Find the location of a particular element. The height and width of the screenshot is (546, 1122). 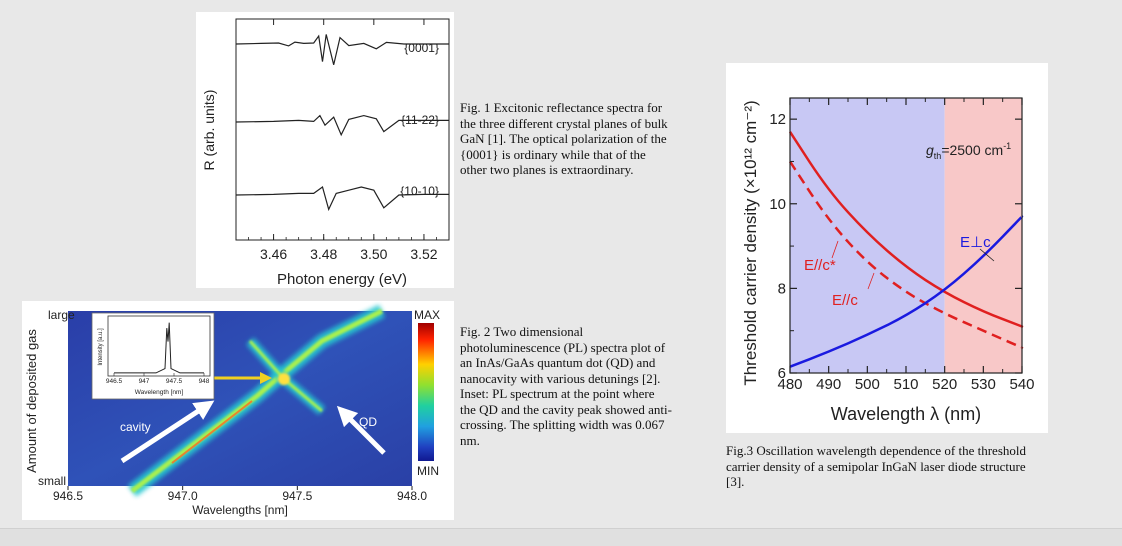

fig3-gth-annotation: gth=2500 cm-1 is located at coordinates (968, 151).